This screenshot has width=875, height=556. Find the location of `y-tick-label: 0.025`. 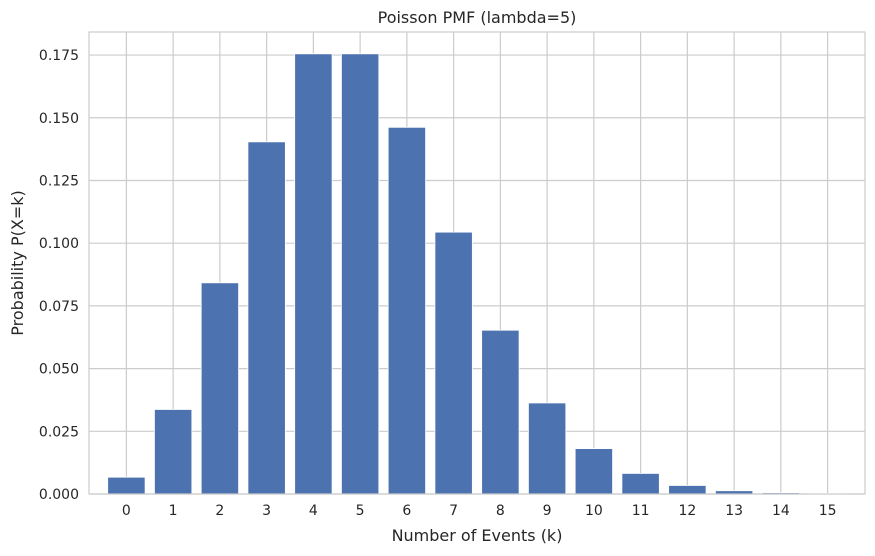

y-tick-label: 0.025 is located at coordinates (59, 432).